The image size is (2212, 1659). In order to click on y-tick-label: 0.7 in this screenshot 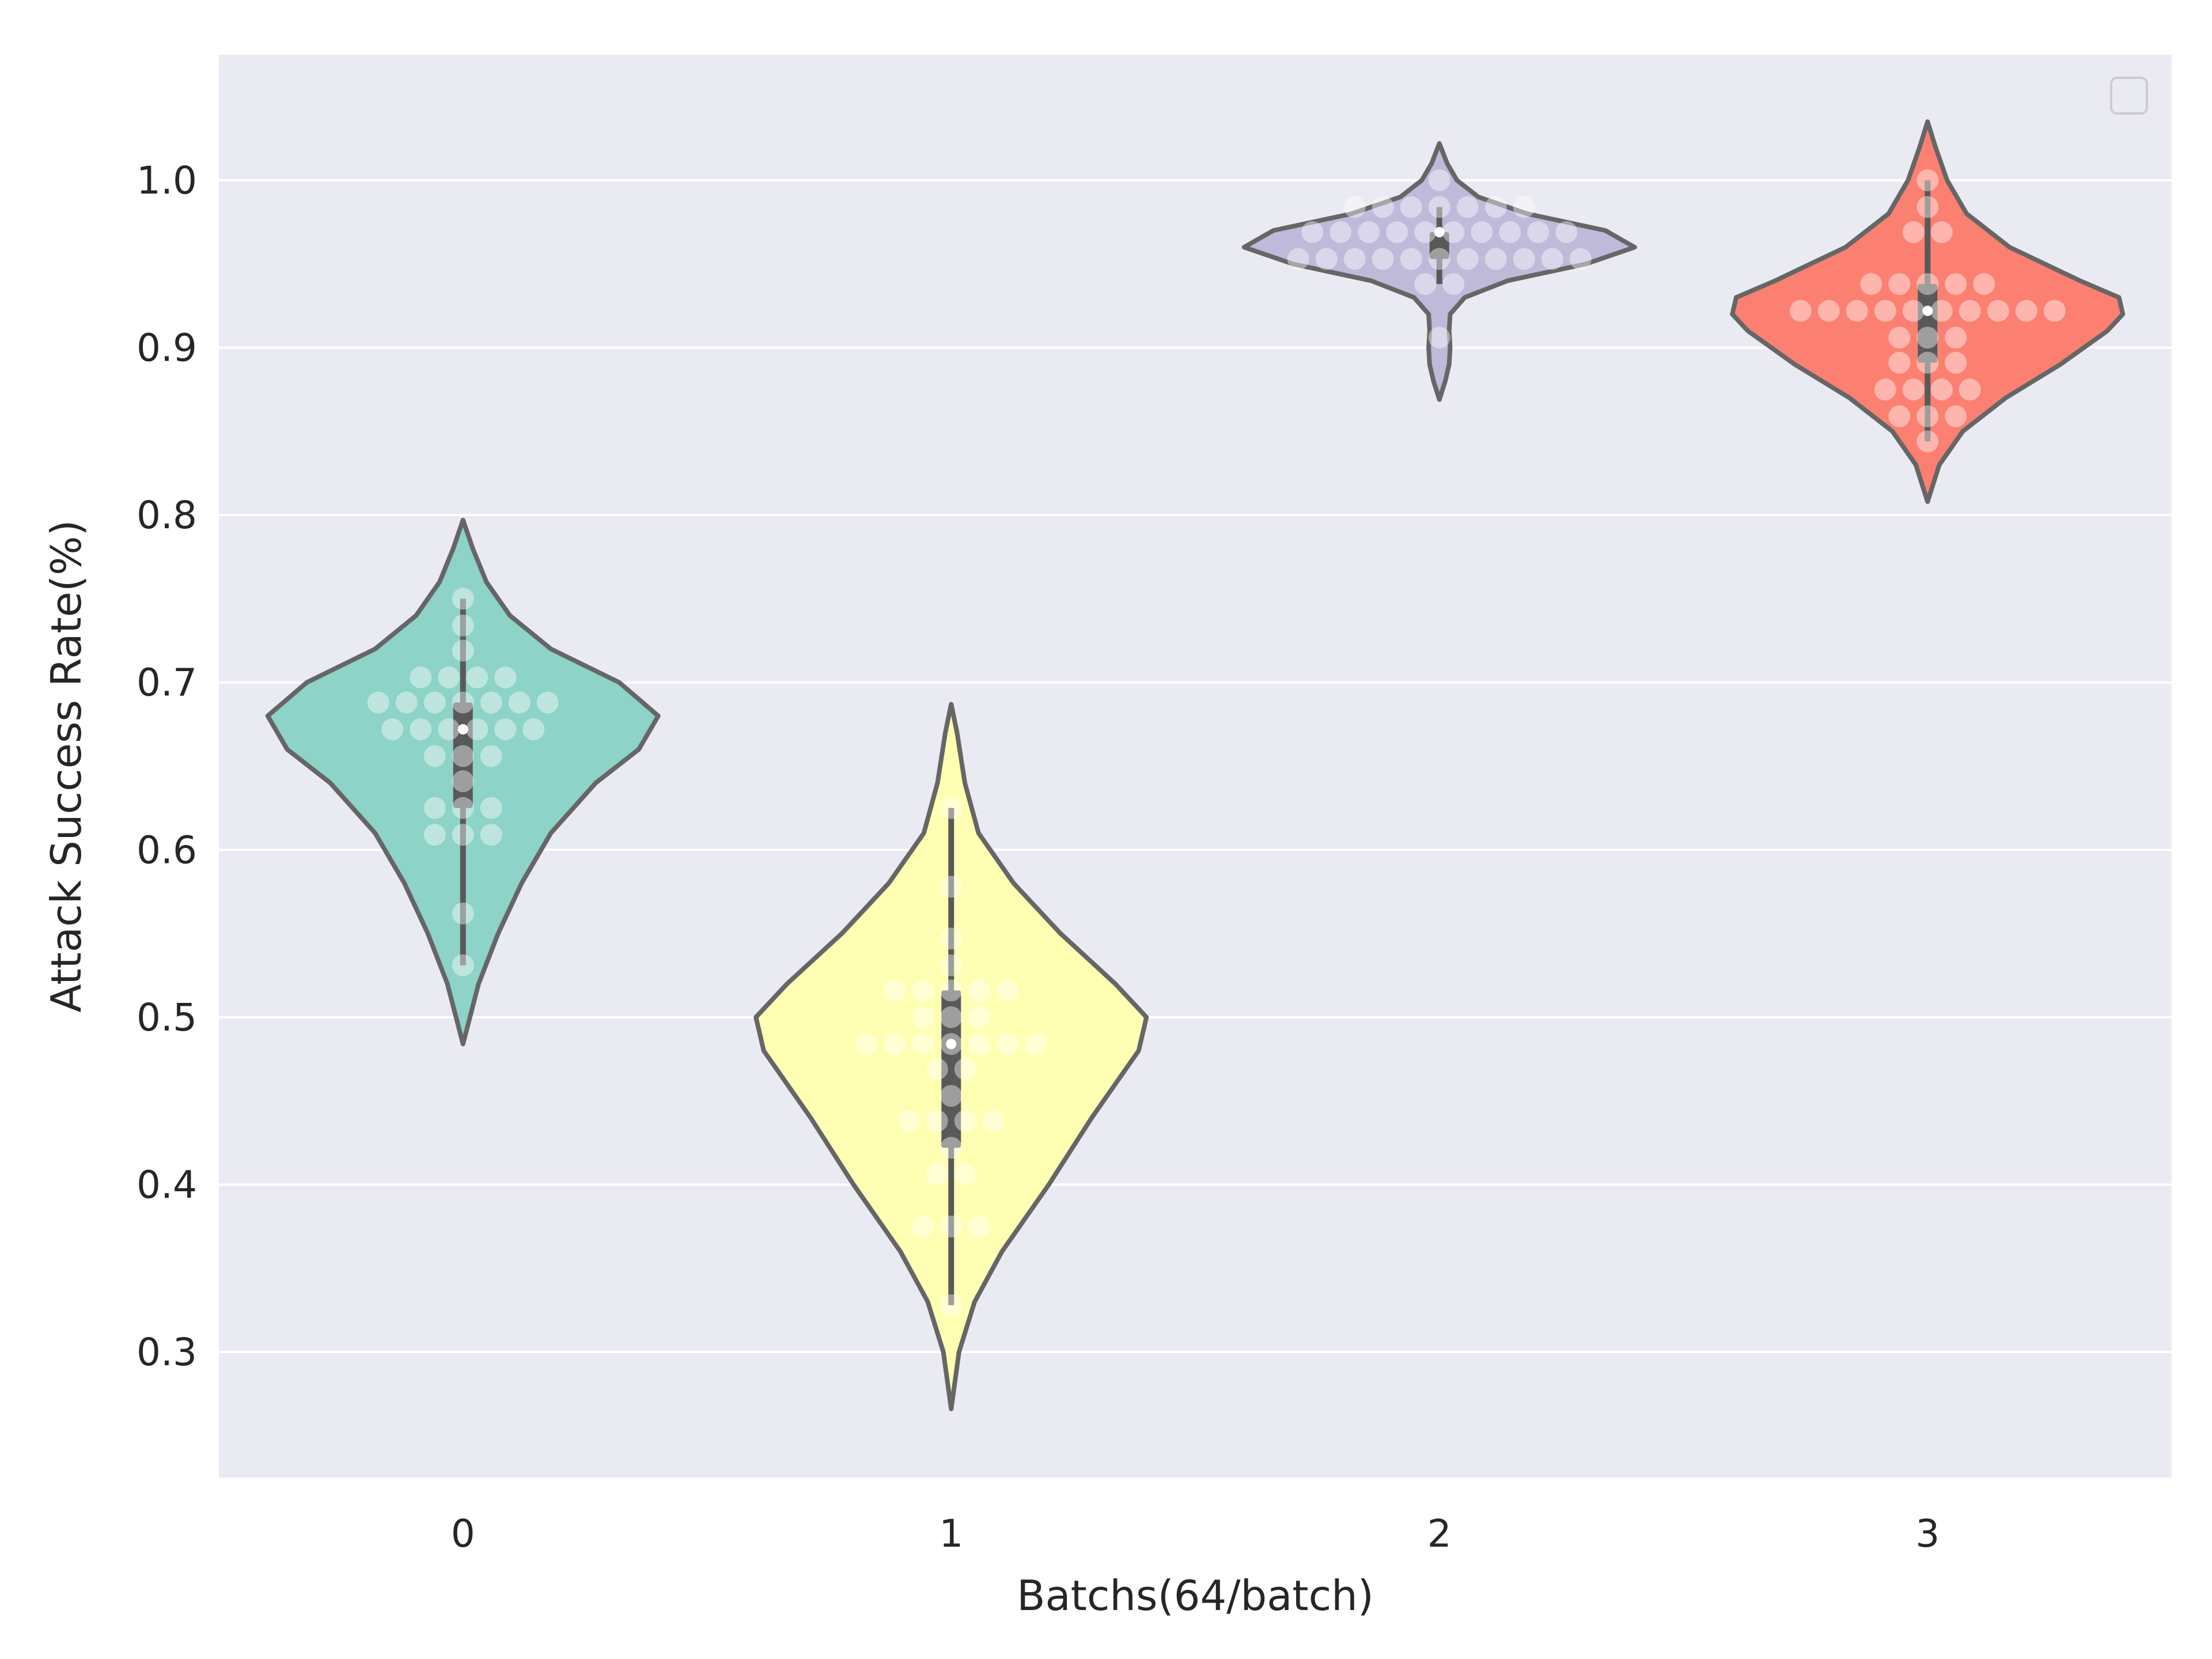, I will do `click(167, 683)`.